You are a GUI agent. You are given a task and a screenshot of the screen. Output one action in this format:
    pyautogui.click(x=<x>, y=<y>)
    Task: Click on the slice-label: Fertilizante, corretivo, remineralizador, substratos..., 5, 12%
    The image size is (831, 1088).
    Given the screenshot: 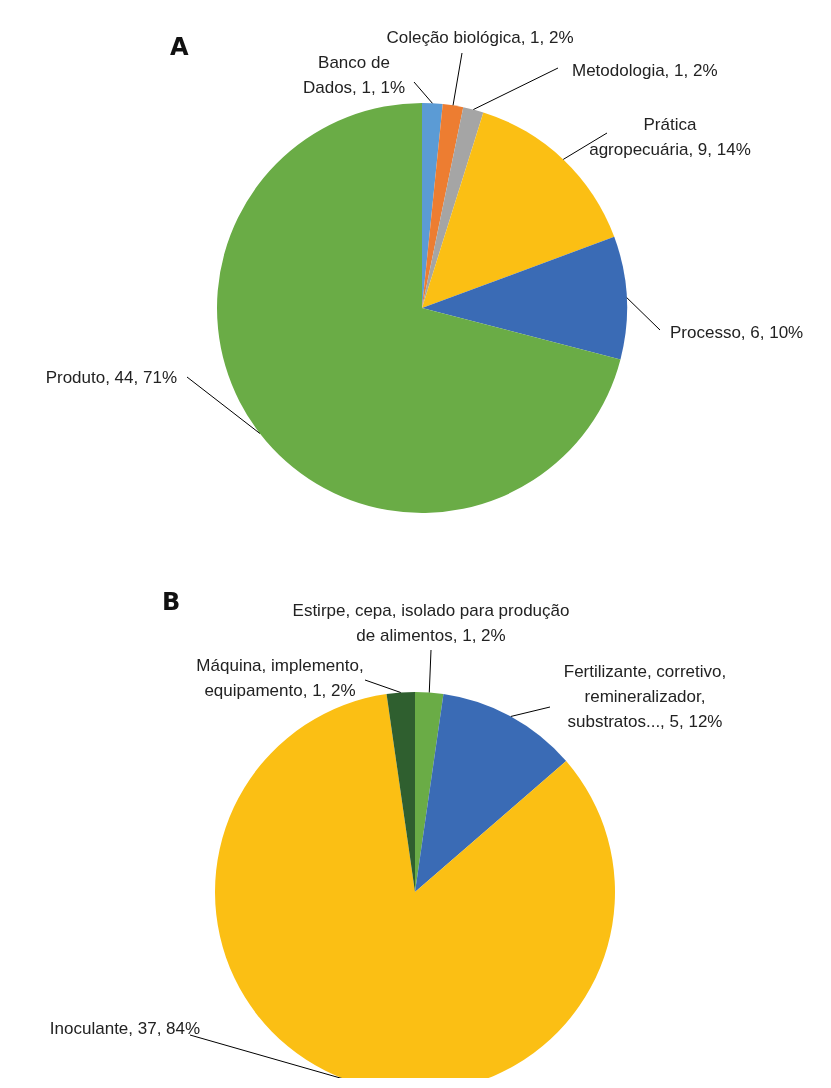 What is the action you would take?
    pyautogui.click(x=645, y=696)
    